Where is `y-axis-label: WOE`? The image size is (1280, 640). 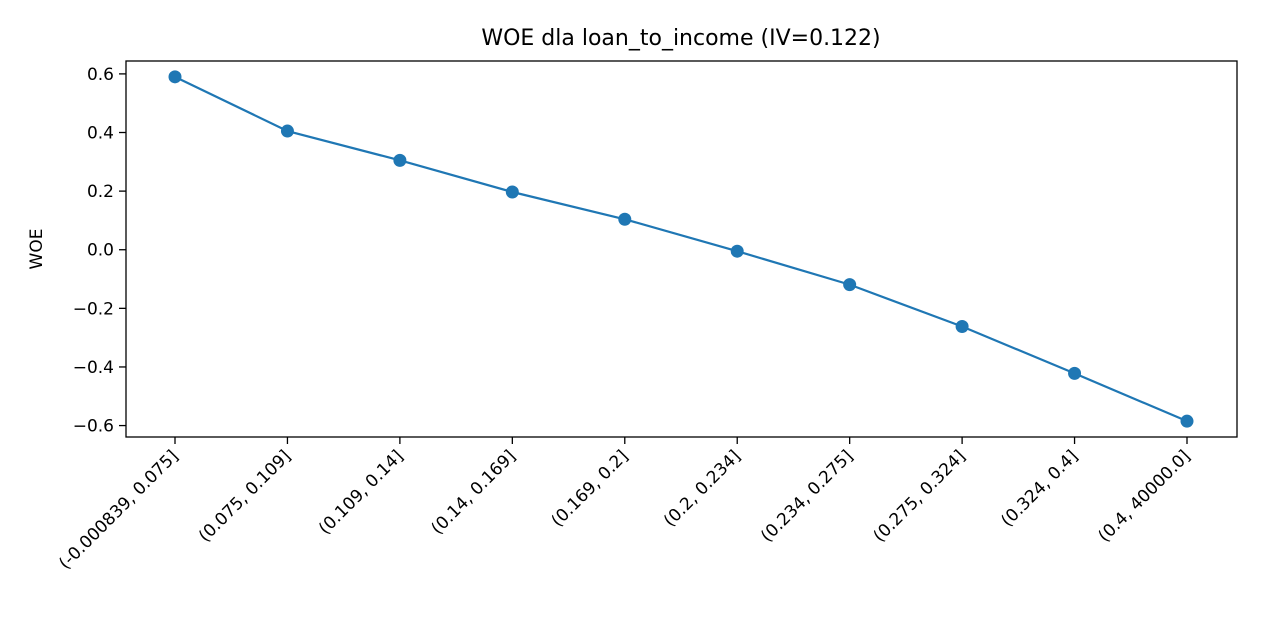
y-axis-label: WOE is located at coordinates (37, 249).